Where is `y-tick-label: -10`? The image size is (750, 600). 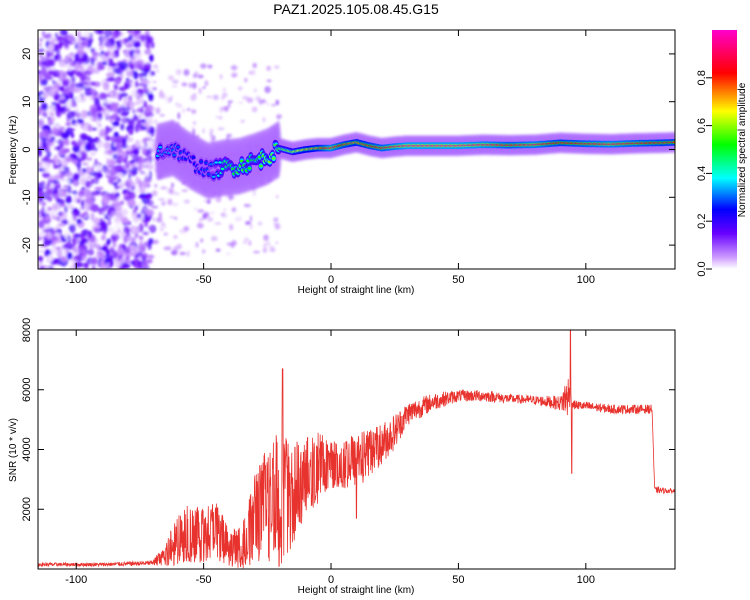 y-tick-label: -10 is located at coordinates (27, 197).